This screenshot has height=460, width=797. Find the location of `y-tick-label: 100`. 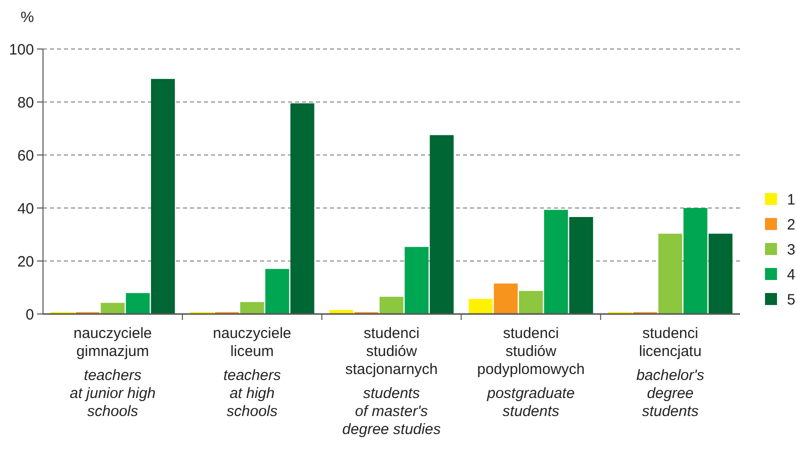

y-tick-label: 100 is located at coordinates (21, 49).